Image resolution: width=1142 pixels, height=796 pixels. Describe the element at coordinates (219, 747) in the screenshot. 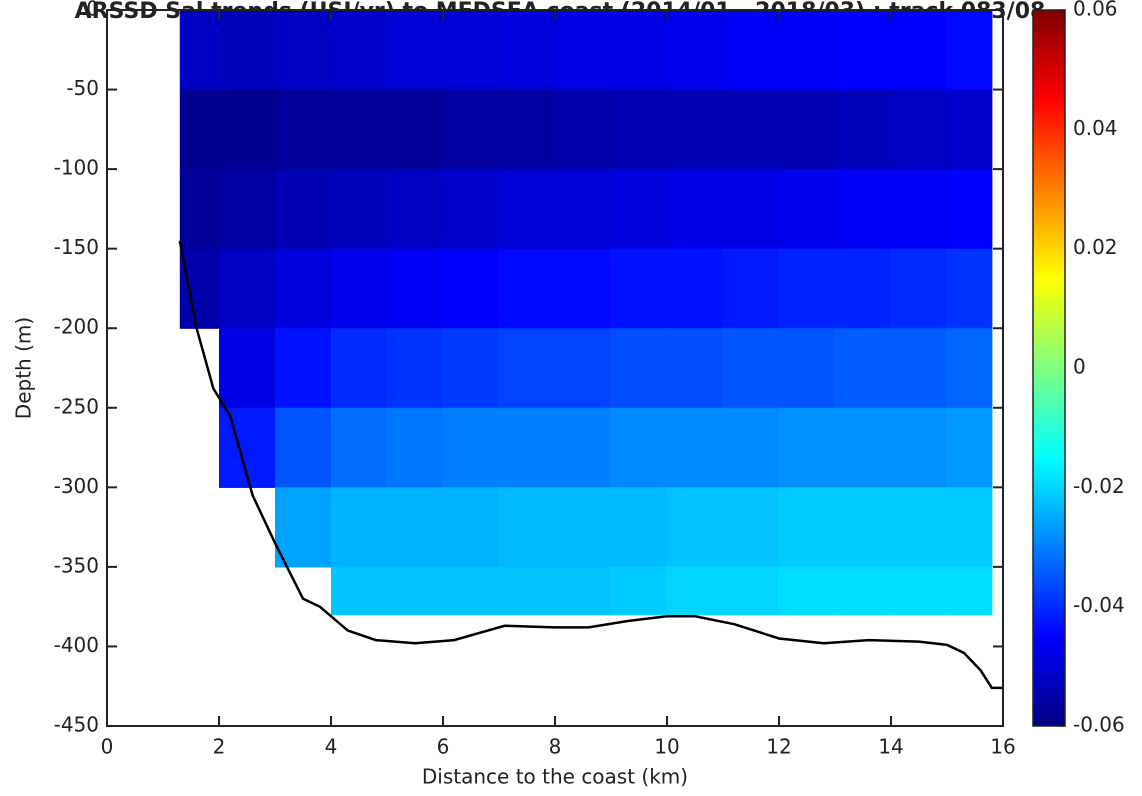

I see `x-tick-label: 2` at that location.